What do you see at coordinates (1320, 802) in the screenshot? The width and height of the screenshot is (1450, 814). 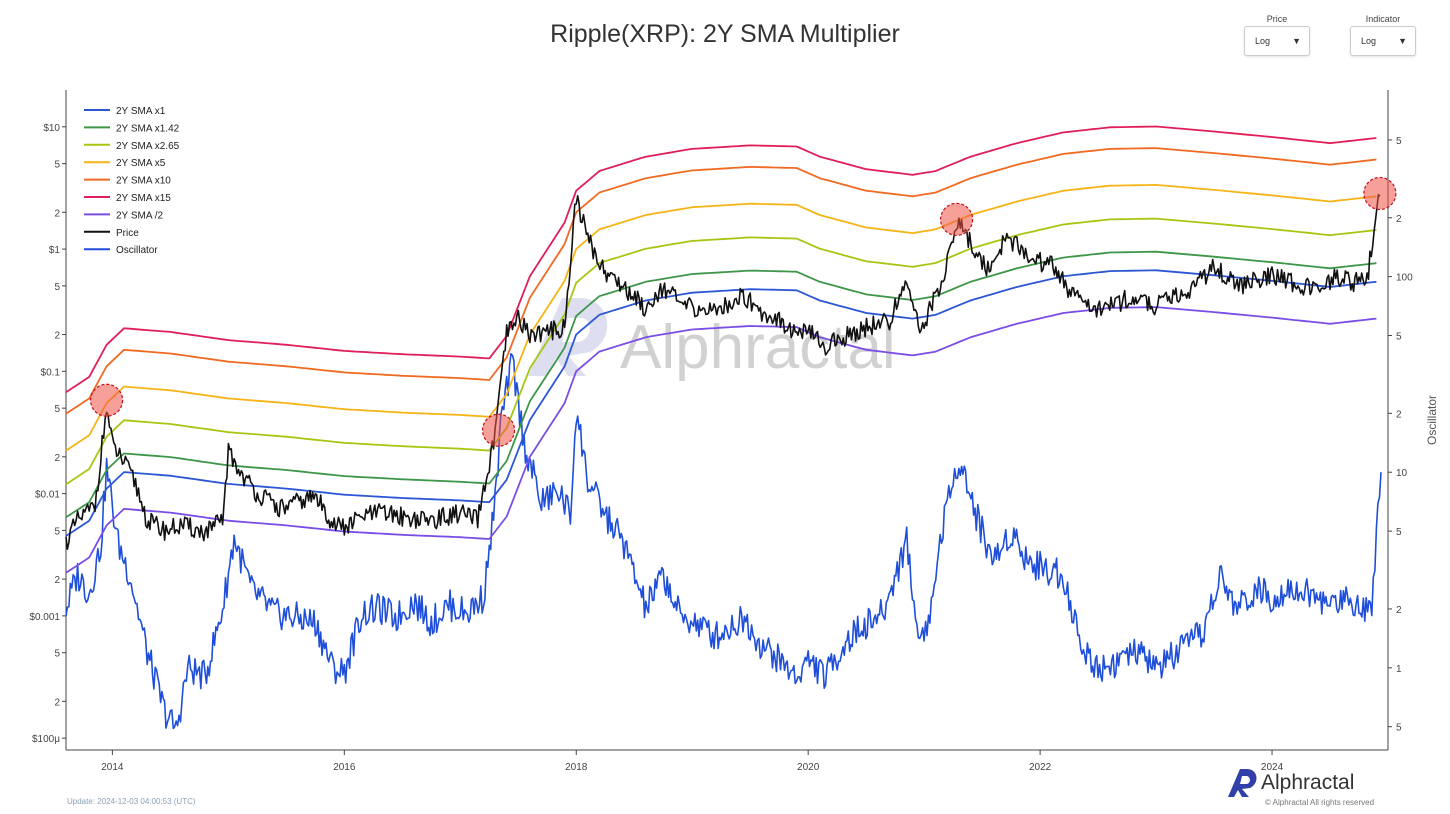 I see `copyright-text: © Alphractal All rights reserved` at bounding box center [1320, 802].